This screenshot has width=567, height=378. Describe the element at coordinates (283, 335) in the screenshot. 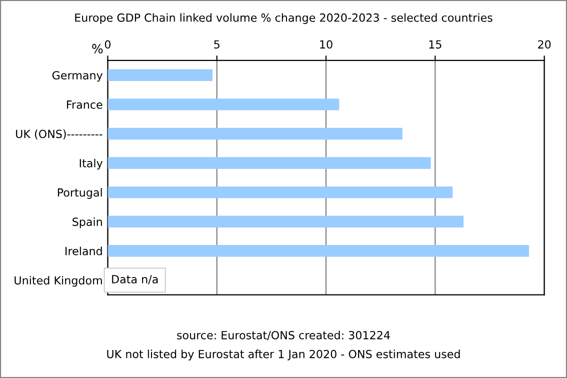

I see `source-note: source: Eurostat/ONS created: 301224` at that location.